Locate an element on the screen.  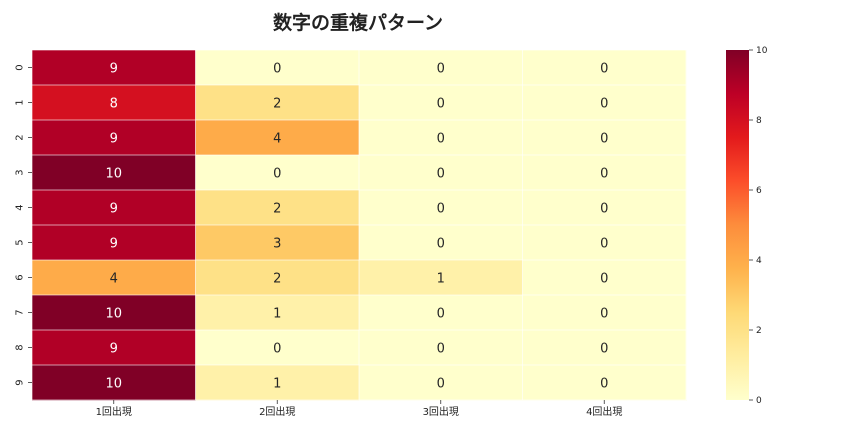
x-tick-label: 2回出現 is located at coordinates (277, 411).